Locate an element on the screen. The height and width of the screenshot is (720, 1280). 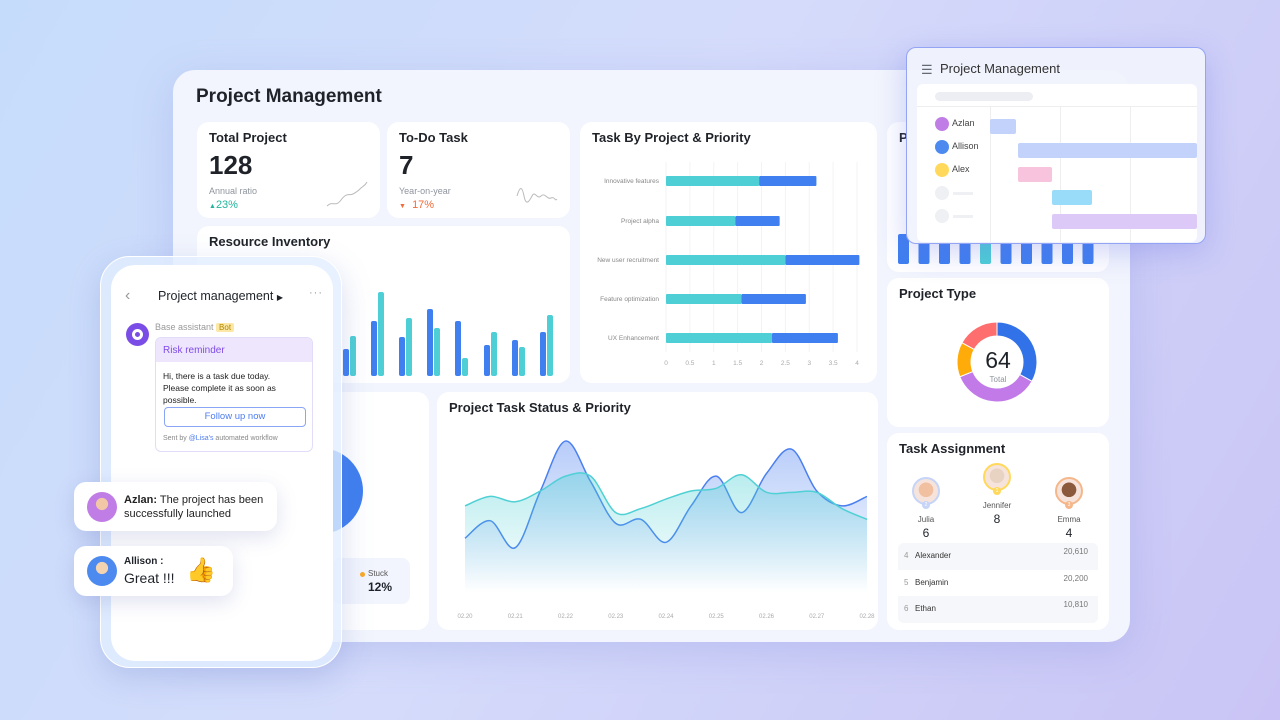
message-line: Please complete it as soon as possible. is located at coordinates (219, 394).